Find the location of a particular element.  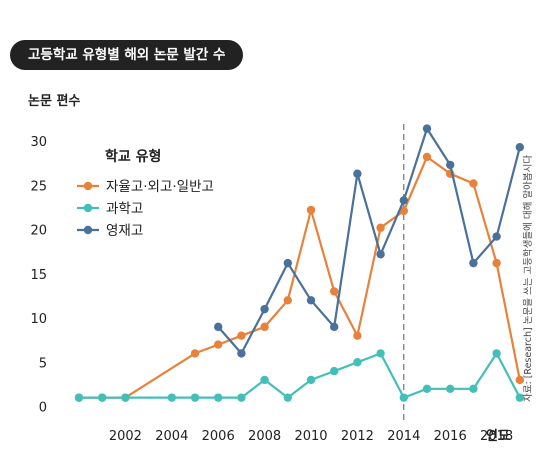

legend-title: 학교 유형 is located at coordinates (133, 156).